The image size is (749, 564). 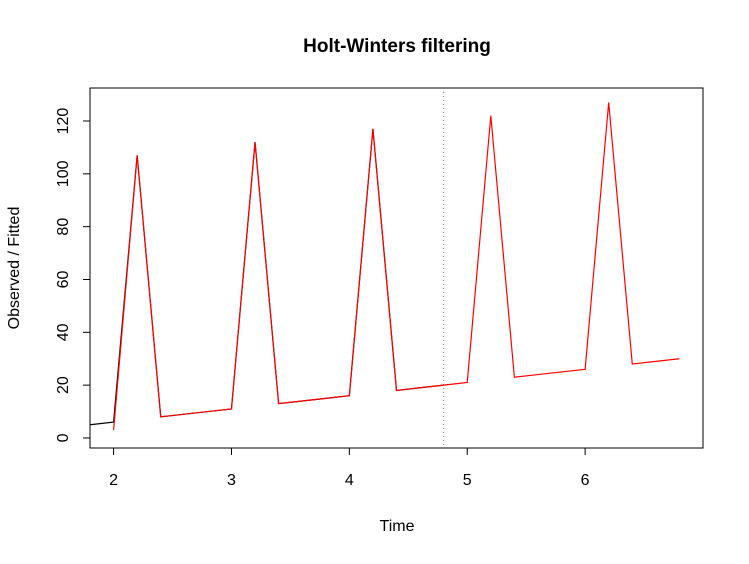 What do you see at coordinates (63, 279) in the screenshot?
I see `y-tick-label: 60` at bounding box center [63, 279].